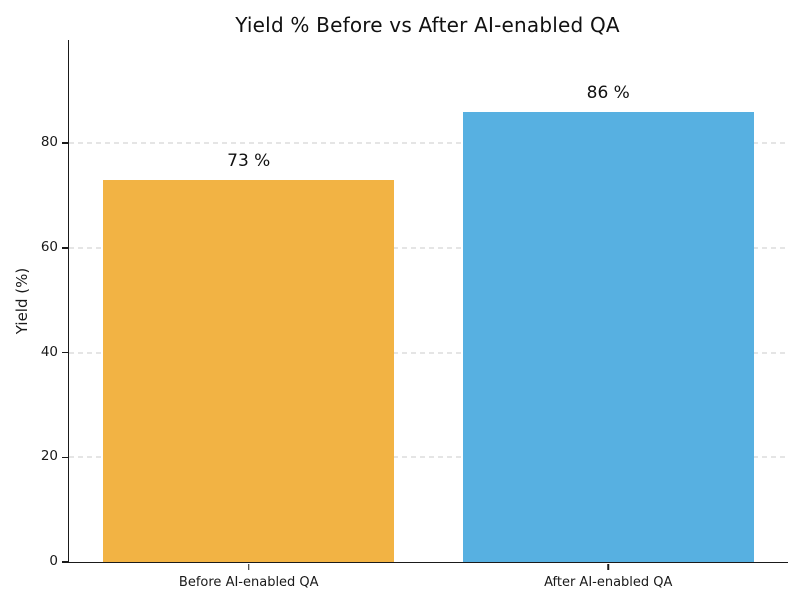  Describe the element at coordinates (22, 301) in the screenshot. I see `y-axis-label: Yield (%)` at that location.